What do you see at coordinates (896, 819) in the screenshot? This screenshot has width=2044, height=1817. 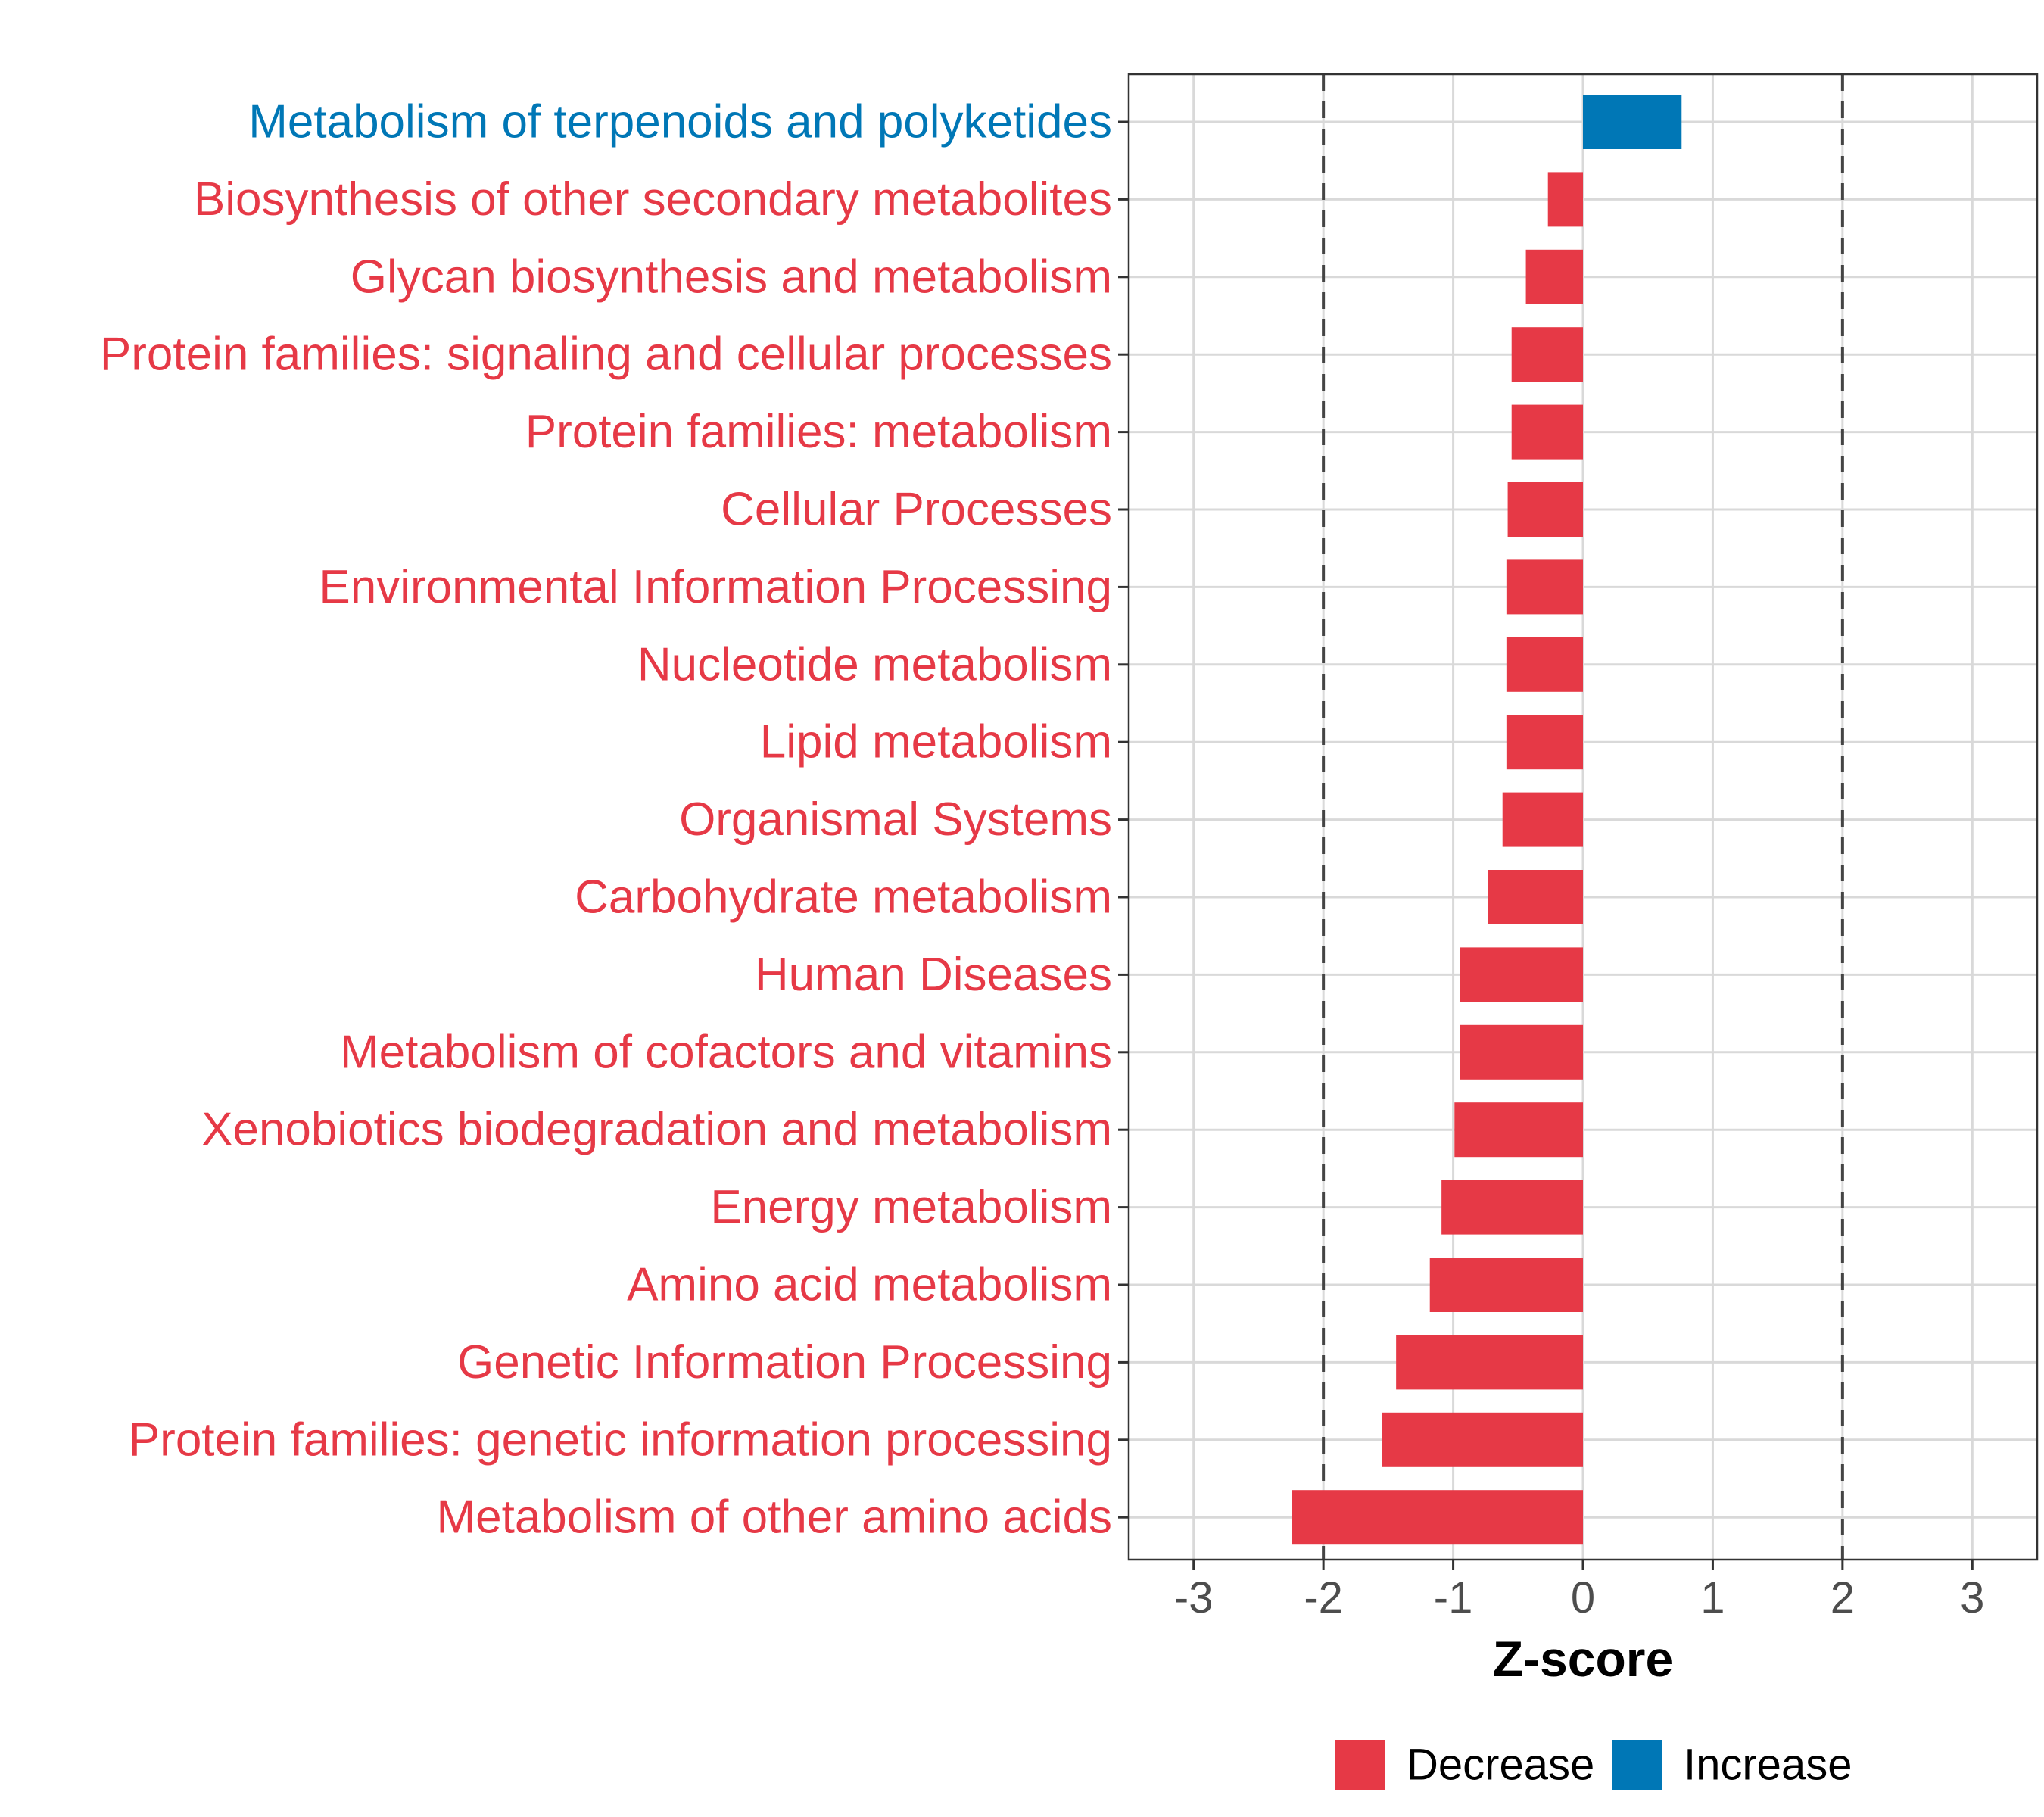 I see `category-label: Organismal Systems` at bounding box center [896, 819].